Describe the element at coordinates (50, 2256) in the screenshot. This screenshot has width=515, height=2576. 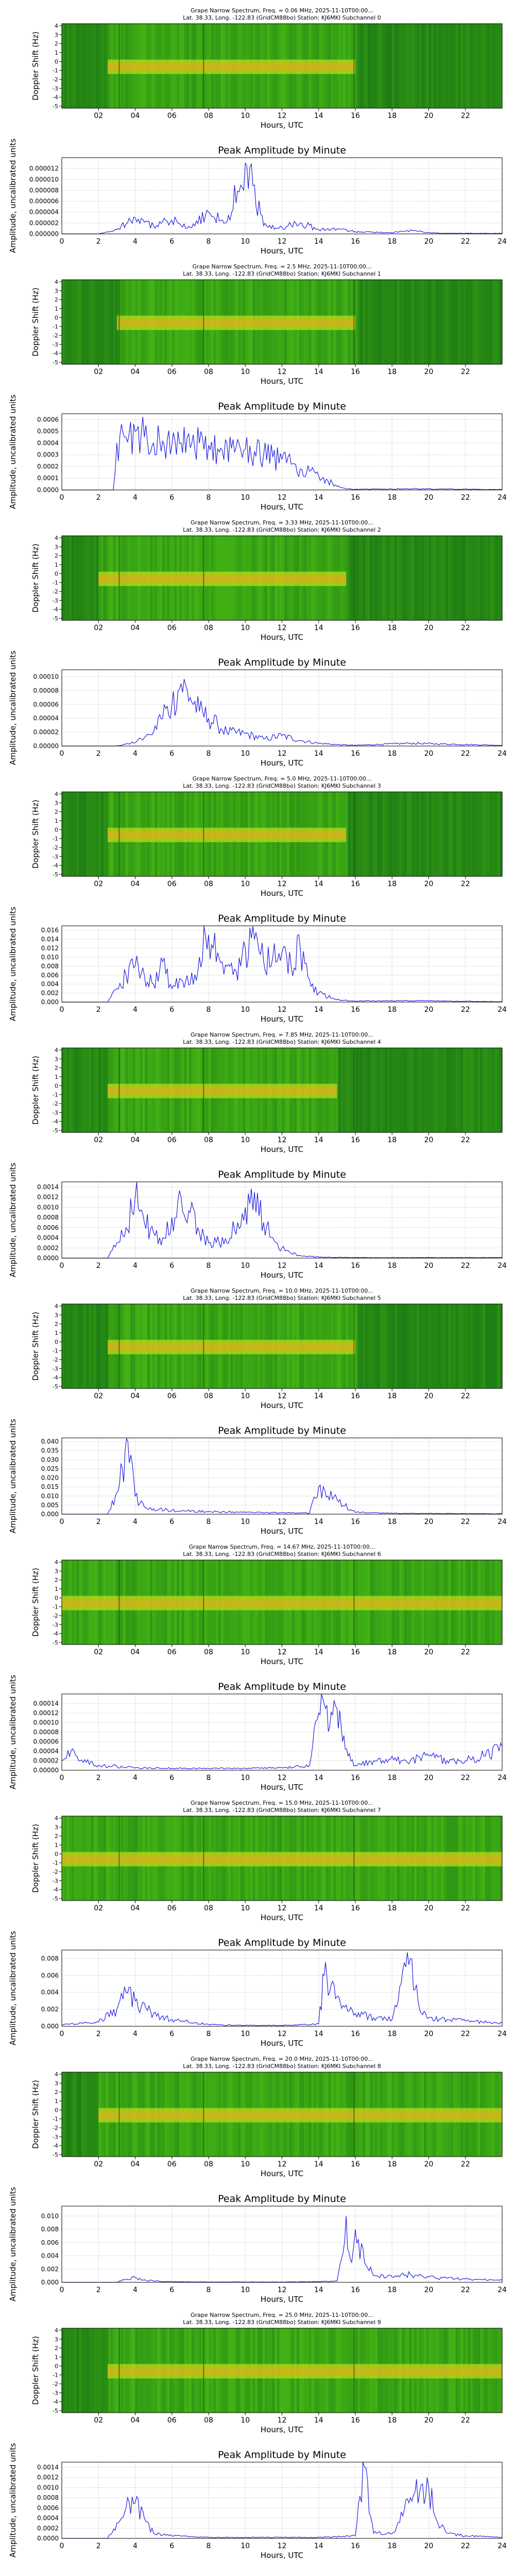
I see `y-tick-label: 0.004` at that location.